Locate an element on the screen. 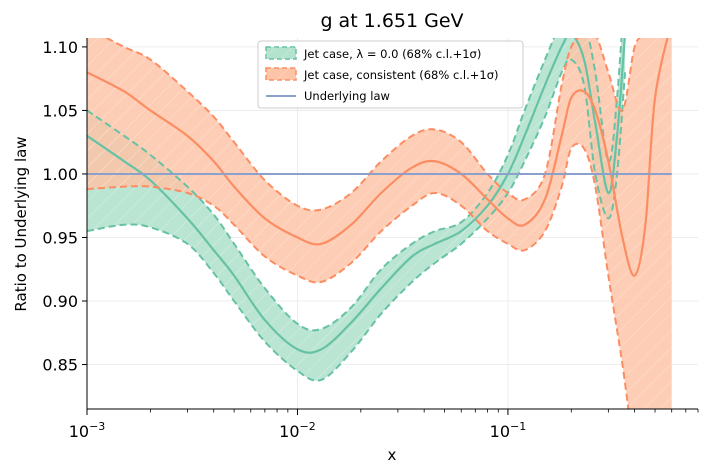  x-axis-label: x is located at coordinates (392, 455).